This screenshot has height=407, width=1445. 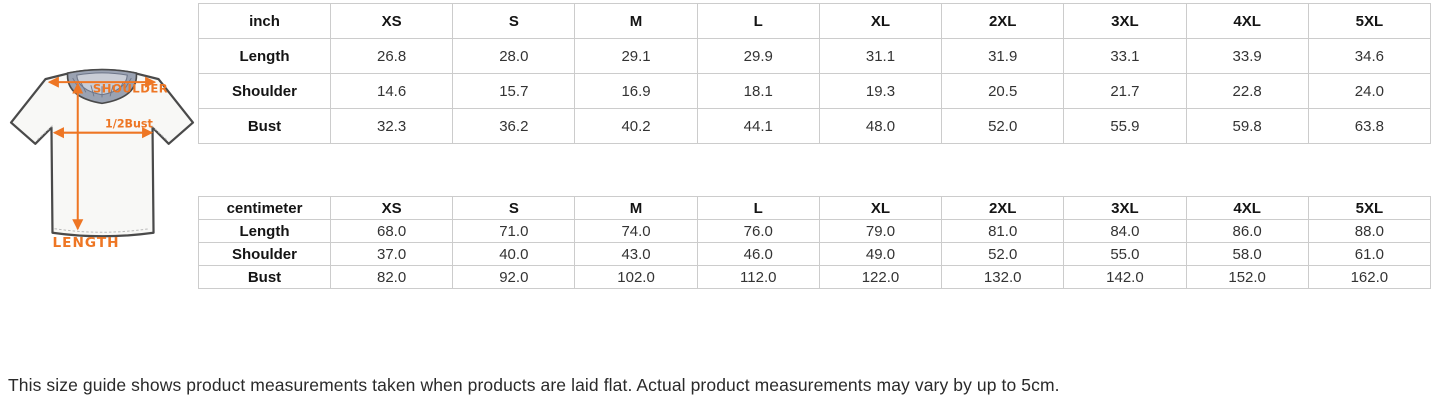 I want to click on measurement-value-cell: 40.0, so click(x=514, y=254).